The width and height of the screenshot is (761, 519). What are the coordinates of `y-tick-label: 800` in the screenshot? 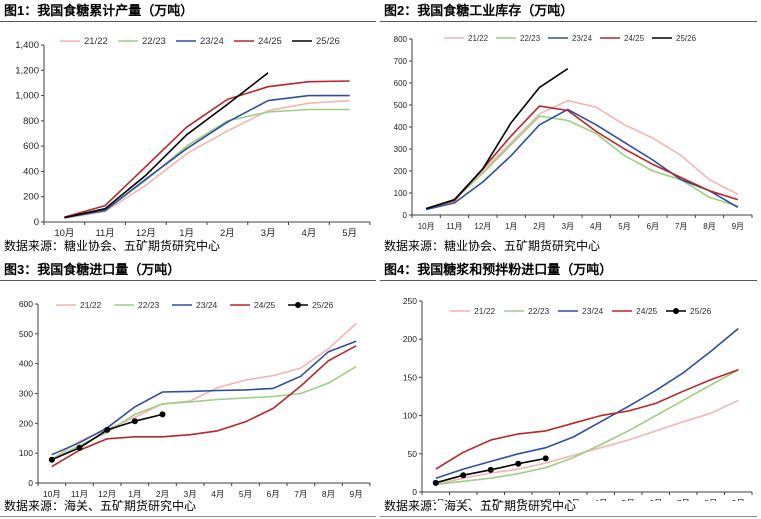 It's located at (31, 121).